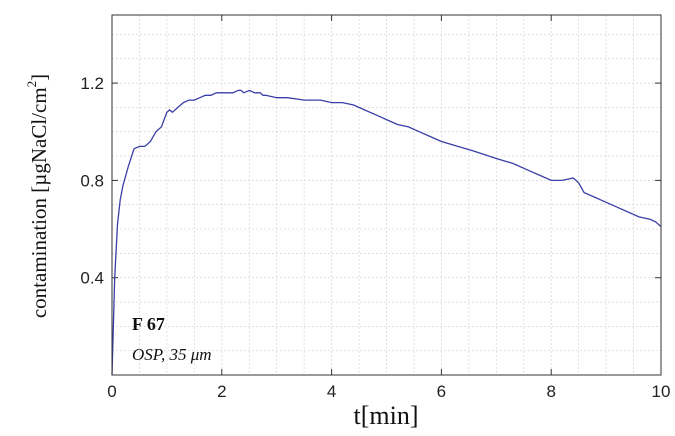 Image resolution: width=675 pixels, height=436 pixels. Describe the element at coordinates (39, 77) in the screenshot. I see `y-axis-label-close: ]` at that location.